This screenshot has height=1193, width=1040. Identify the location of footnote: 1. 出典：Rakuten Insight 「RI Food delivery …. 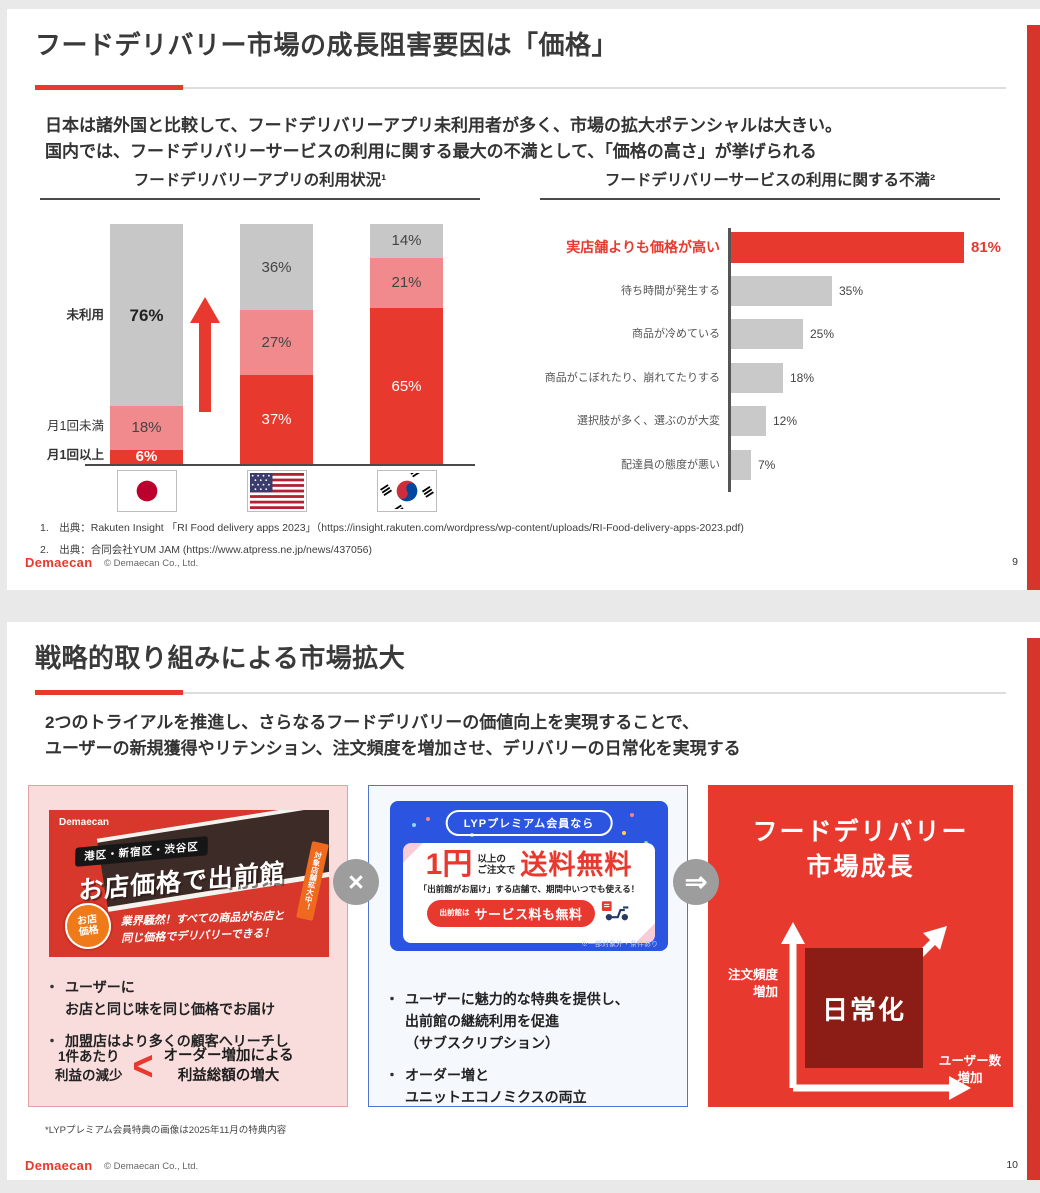
(392, 528).